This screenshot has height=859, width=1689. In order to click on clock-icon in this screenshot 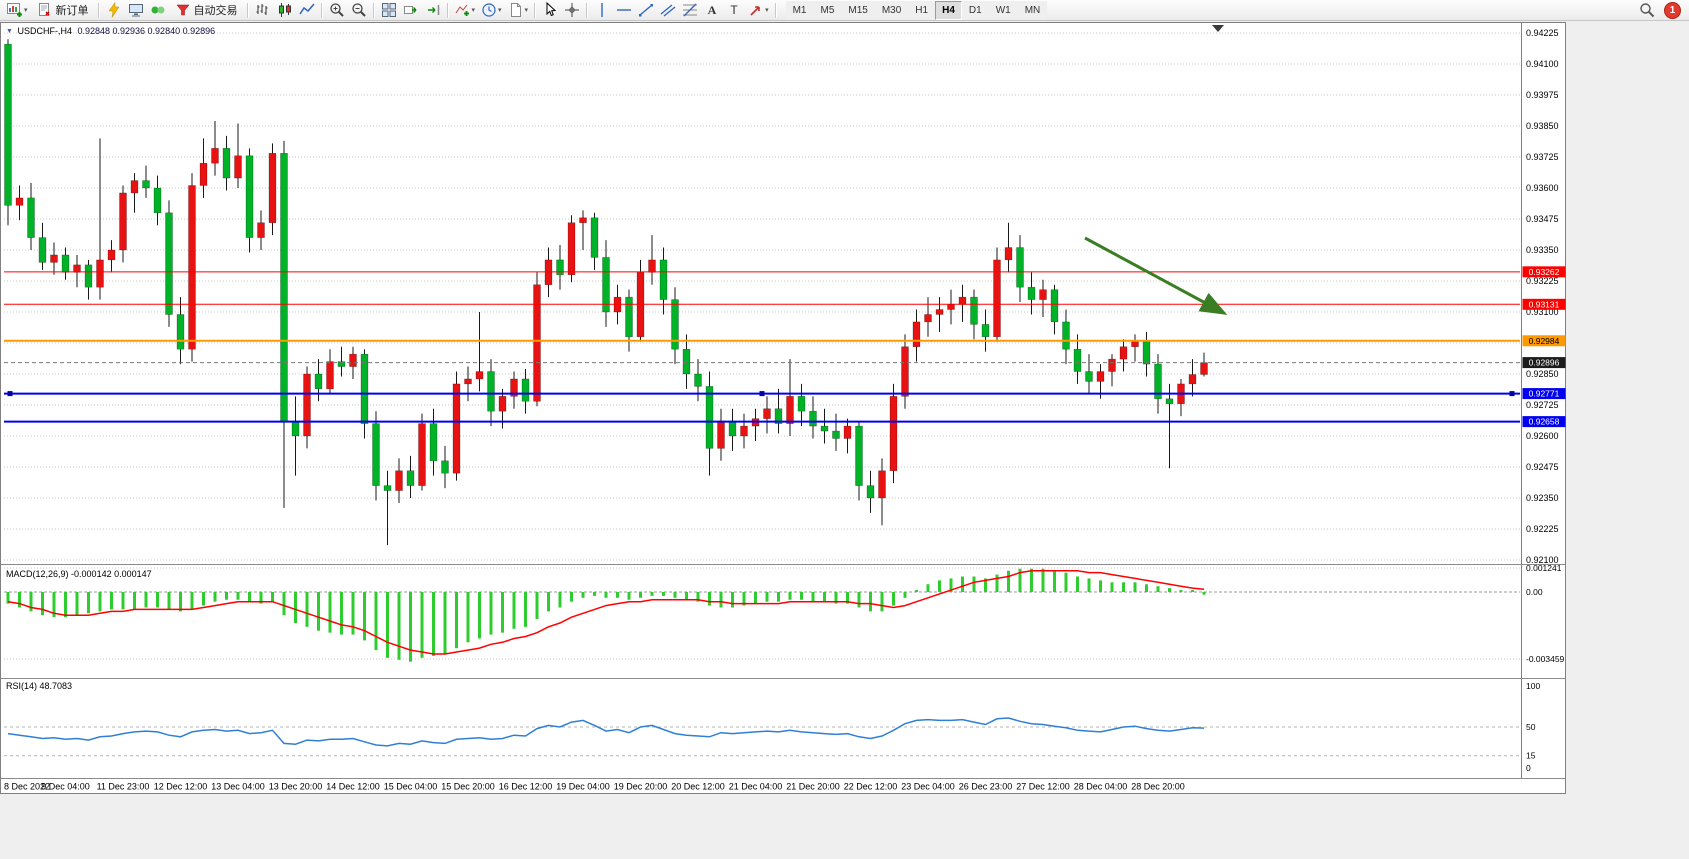, I will do `click(489, 10)`.